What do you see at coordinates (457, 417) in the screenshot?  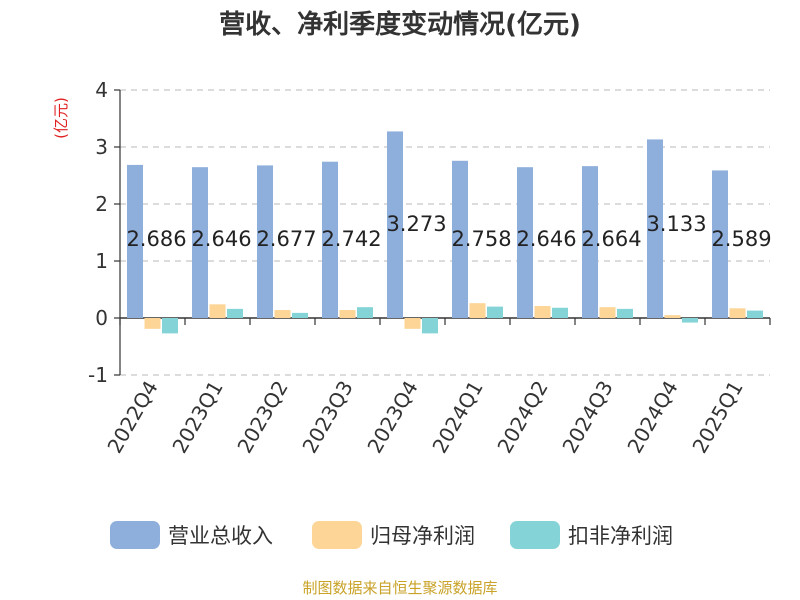 I see `x-tick-label: 2024Q1` at bounding box center [457, 417].